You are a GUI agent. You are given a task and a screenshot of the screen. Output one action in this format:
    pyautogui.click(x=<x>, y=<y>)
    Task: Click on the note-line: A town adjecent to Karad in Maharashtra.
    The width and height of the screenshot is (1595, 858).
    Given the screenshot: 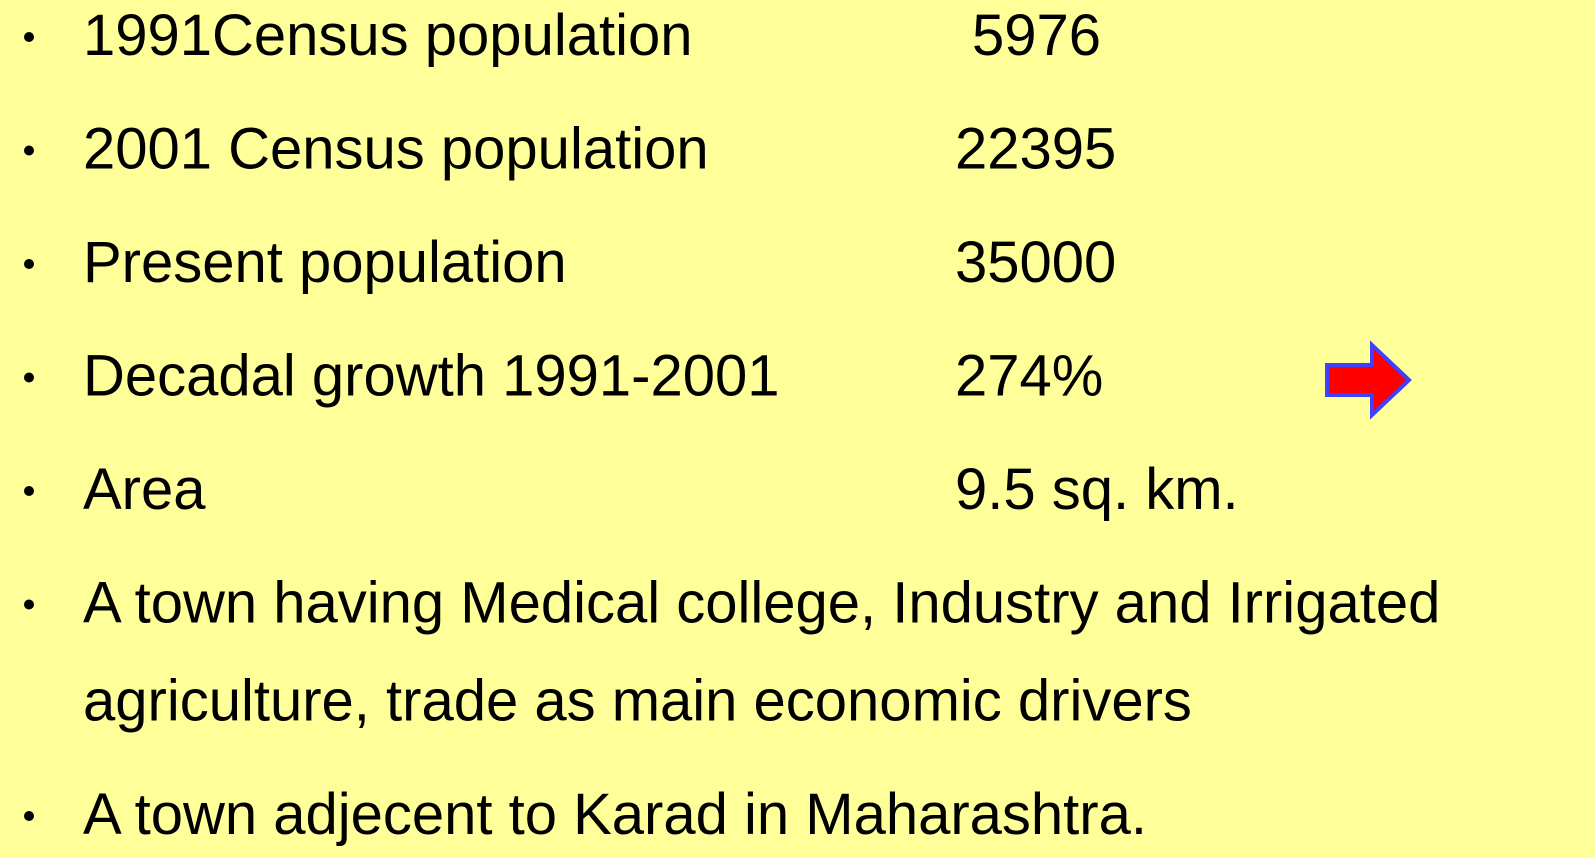 What is the action you would take?
    pyautogui.click(x=615, y=814)
    